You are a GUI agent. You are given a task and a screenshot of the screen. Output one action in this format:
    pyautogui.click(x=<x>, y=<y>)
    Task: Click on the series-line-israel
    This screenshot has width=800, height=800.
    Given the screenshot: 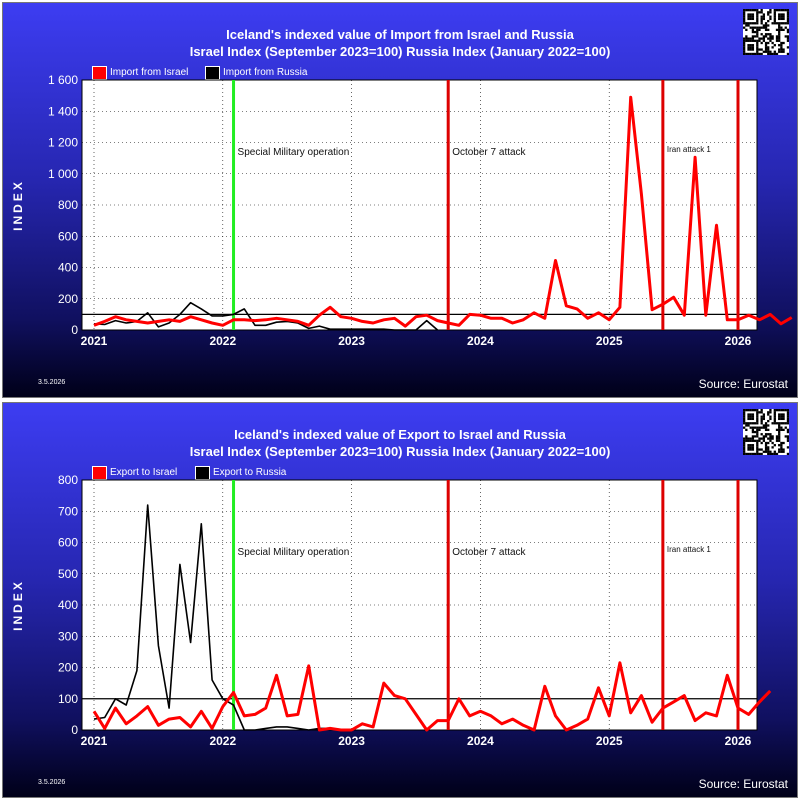 What is the action you would take?
    pyautogui.click(x=432, y=696)
    